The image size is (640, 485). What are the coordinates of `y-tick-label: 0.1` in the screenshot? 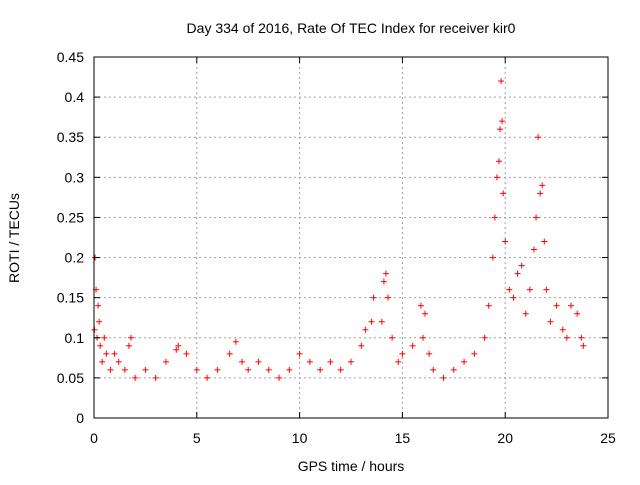 It's located at (75, 338).